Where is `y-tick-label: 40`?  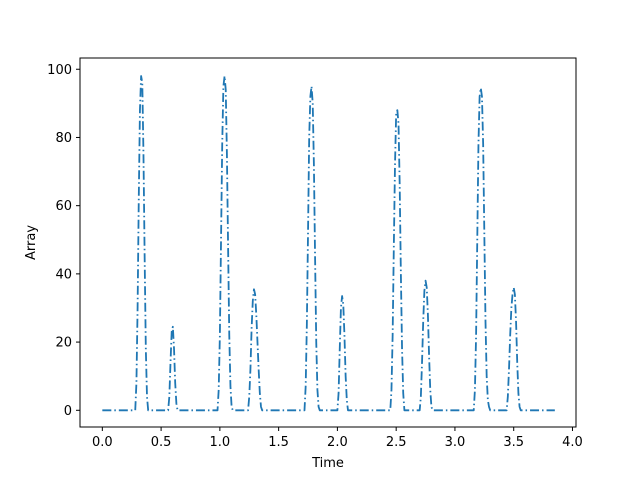
y-tick-label: 40 is located at coordinates (63, 274).